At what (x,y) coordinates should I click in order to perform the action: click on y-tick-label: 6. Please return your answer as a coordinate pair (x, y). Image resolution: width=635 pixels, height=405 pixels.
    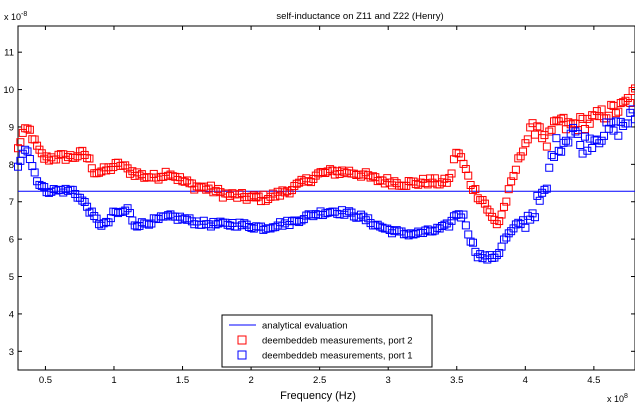
    Looking at the image, I should click on (11, 240).